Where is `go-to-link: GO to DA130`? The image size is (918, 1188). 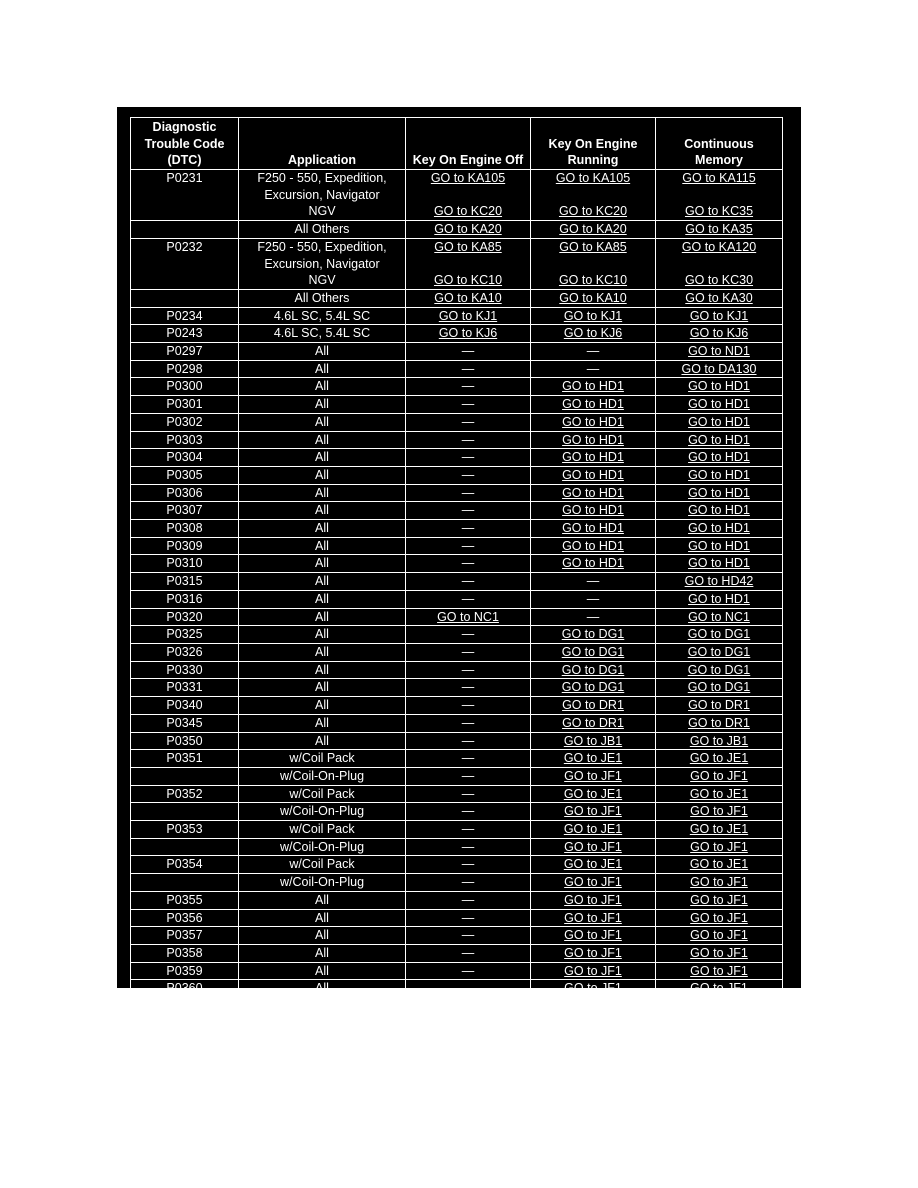 go-to-link: GO to DA130 is located at coordinates (719, 368).